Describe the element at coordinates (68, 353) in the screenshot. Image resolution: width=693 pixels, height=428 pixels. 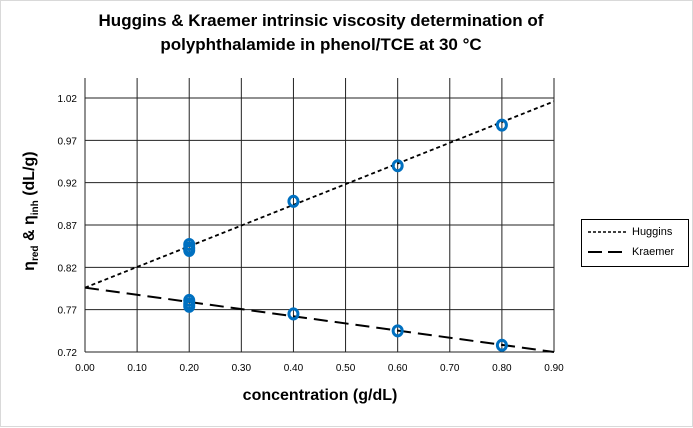
I see `y-tick-label: 0.72` at that location.